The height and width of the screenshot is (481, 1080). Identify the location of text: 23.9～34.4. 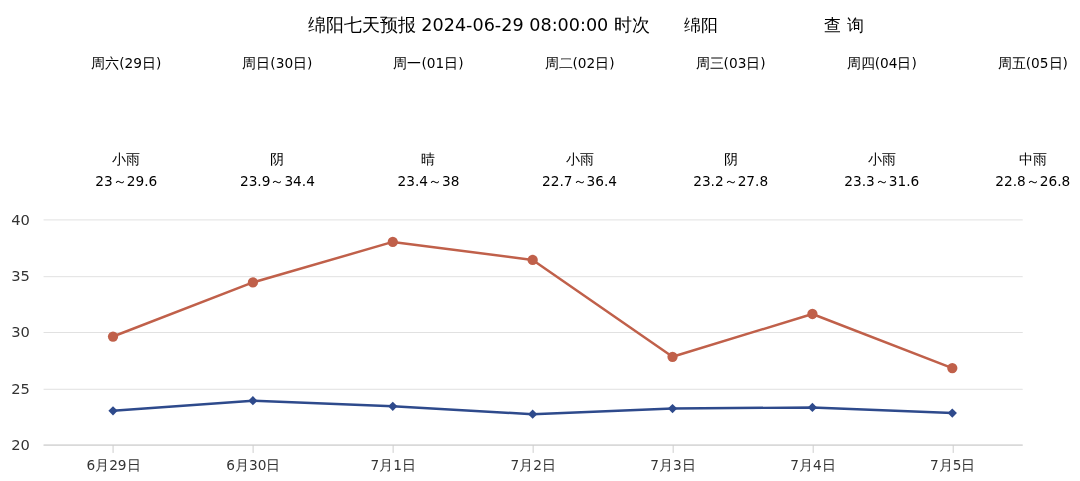
(277, 181).